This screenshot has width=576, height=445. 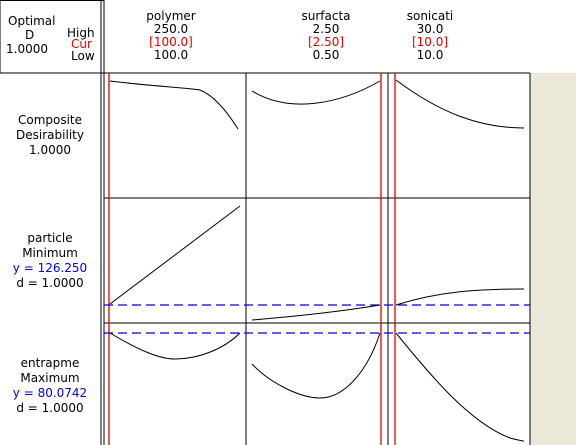 I want to click on curve-desirability-sonicati, so click(x=460, y=104).